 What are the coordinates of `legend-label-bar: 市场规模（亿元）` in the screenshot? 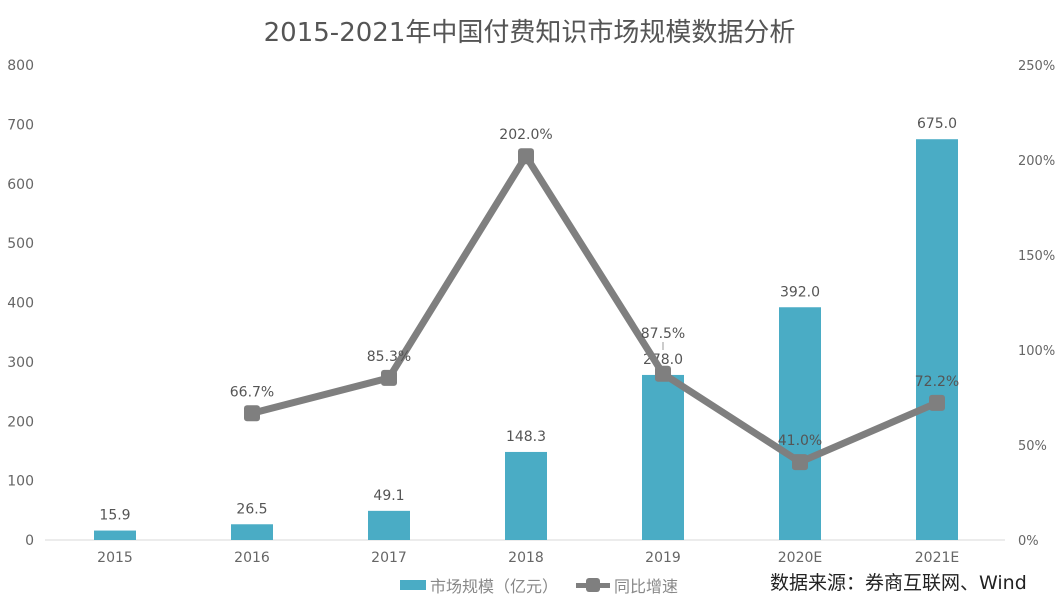 It's located at (494, 586).